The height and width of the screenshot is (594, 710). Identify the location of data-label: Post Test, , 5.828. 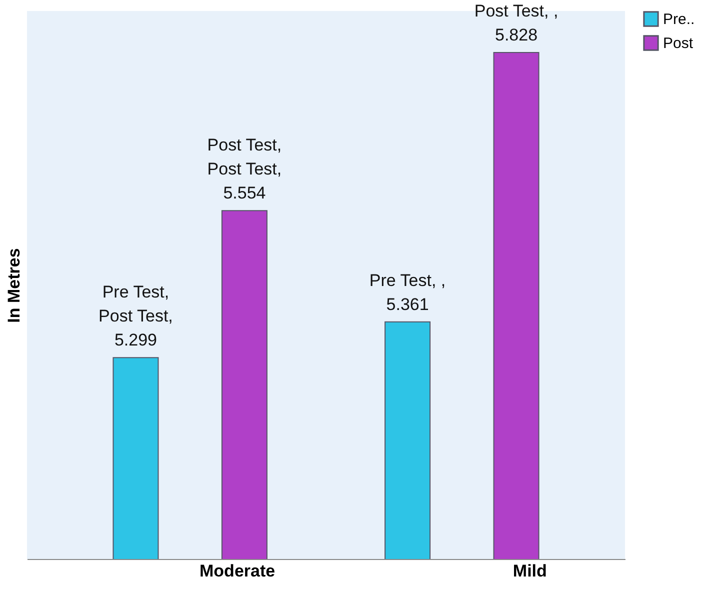
(516, 23).